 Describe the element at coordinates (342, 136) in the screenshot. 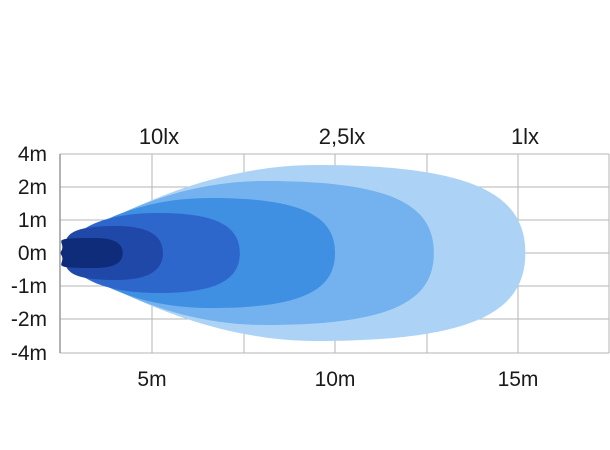

I see `lux-label: 2,5lx` at that location.